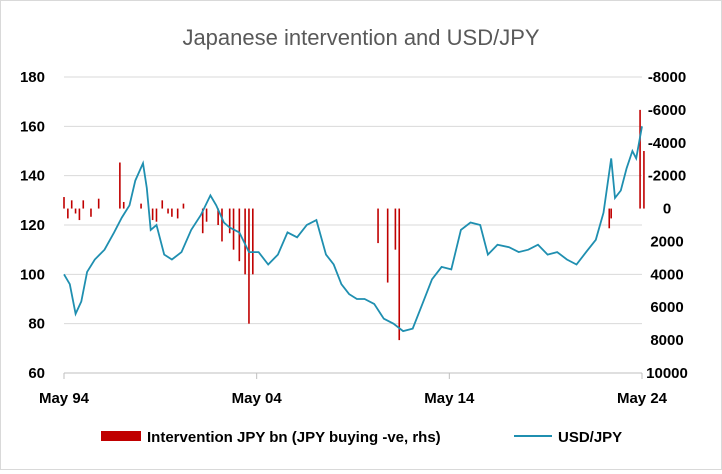 This screenshot has height=474, width=722. I want to click on right-tick-label: -6000, so click(667, 110).